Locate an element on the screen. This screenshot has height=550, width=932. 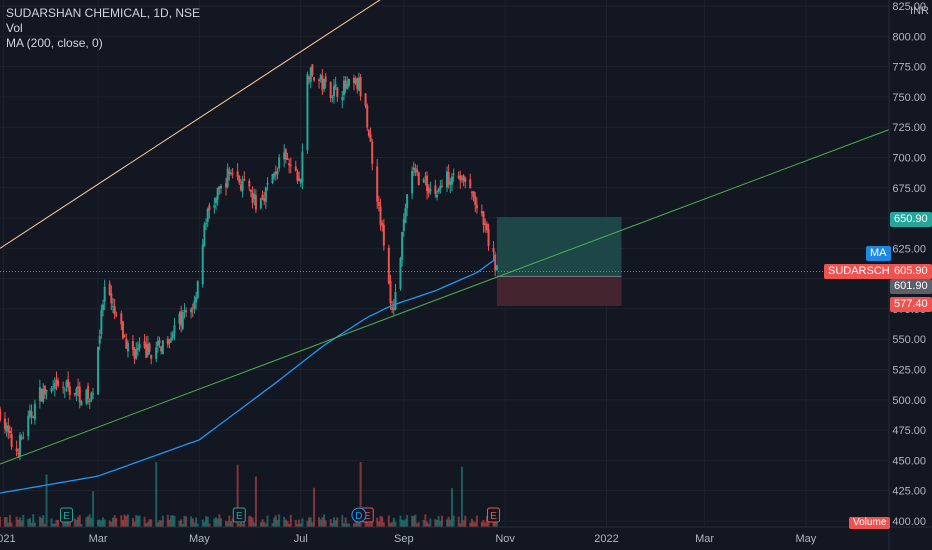
event-markers: E E E ED is located at coordinates (280, 515).